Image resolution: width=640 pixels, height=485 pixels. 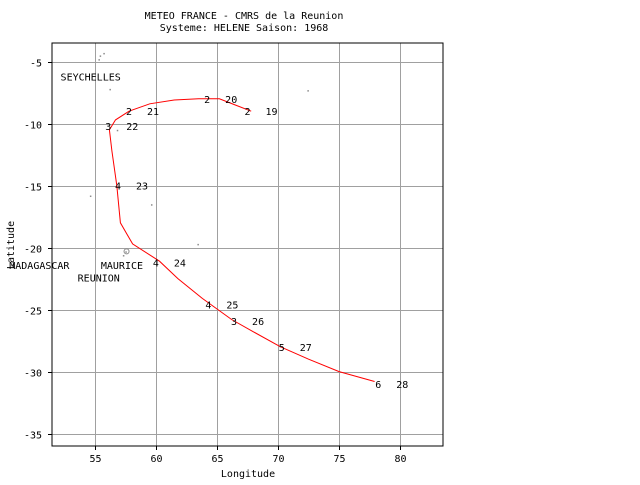 I want to click on day-label: 23, so click(x=142, y=187).